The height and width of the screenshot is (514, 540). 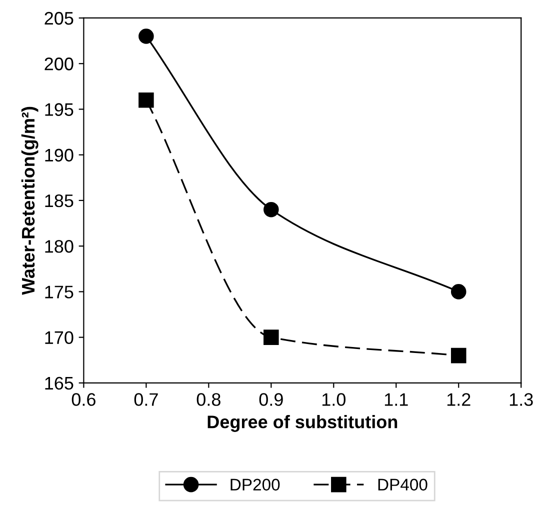 What do you see at coordinates (271, 399) in the screenshot?
I see `x-tick-label: 0.9` at bounding box center [271, 399].